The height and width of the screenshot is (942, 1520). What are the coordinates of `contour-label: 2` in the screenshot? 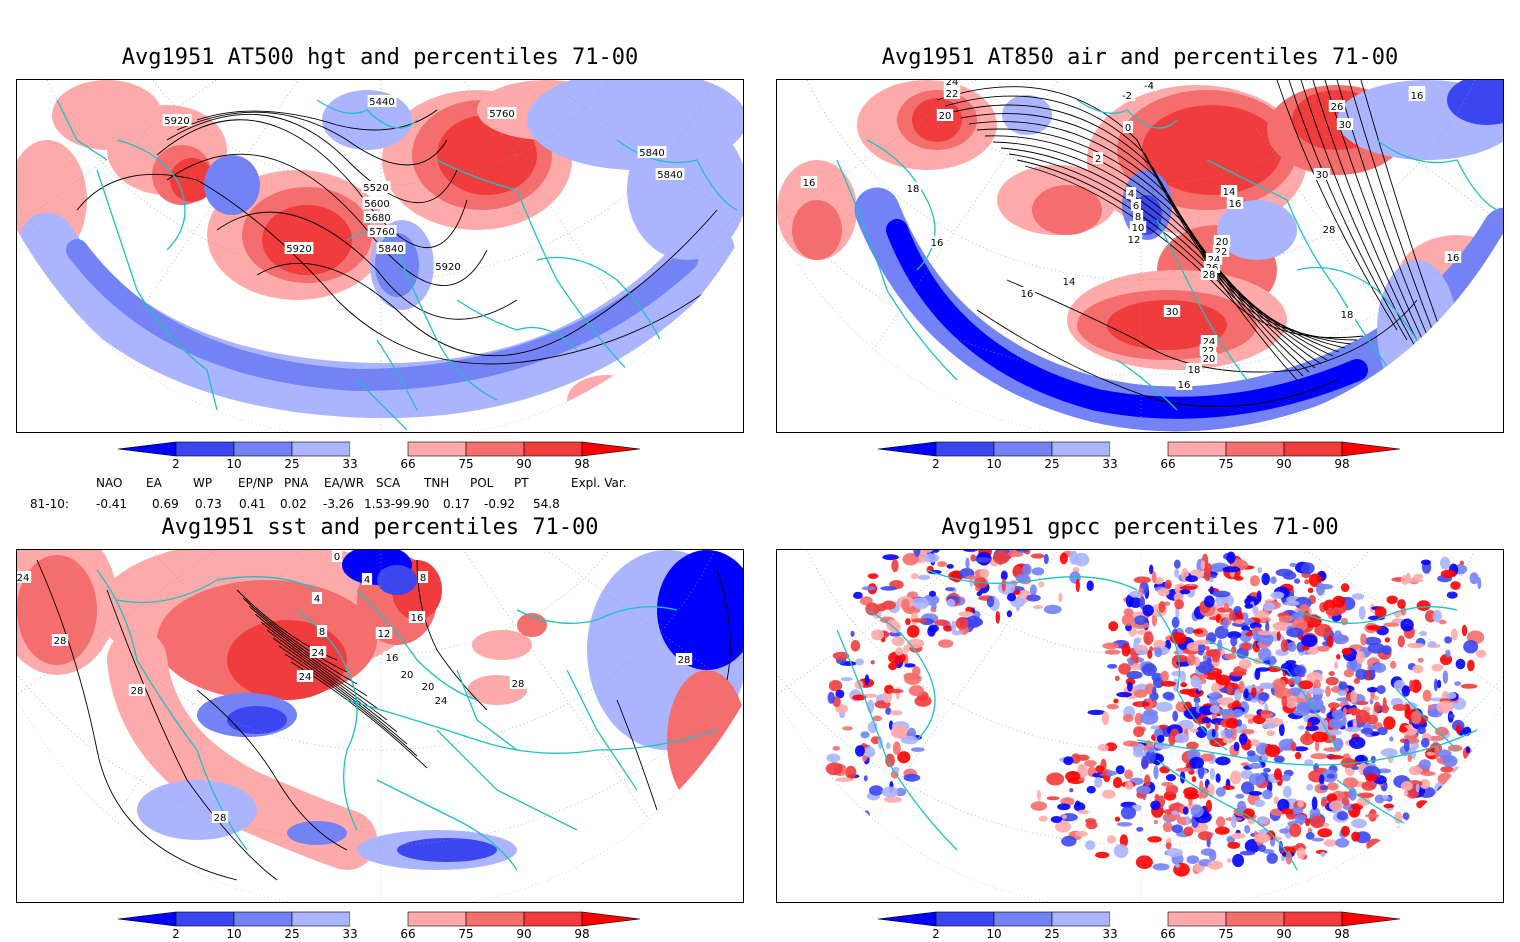 It's located at (1098, 159).